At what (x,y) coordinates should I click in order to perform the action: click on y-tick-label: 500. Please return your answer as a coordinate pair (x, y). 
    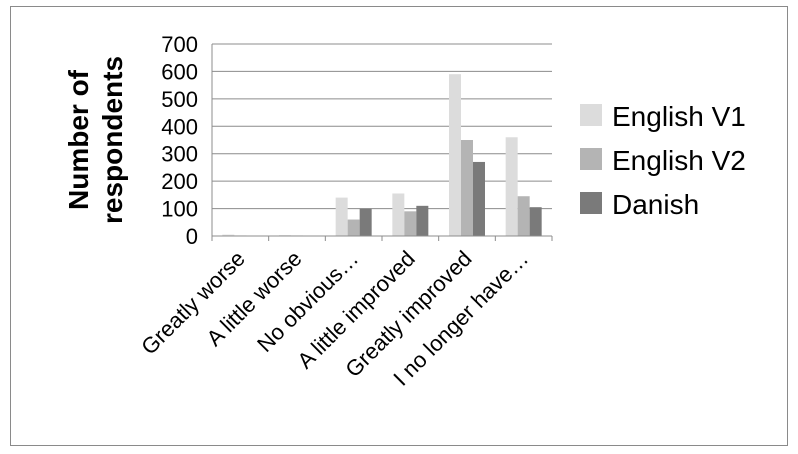
    Looking at the image, I should click on (179, 99).